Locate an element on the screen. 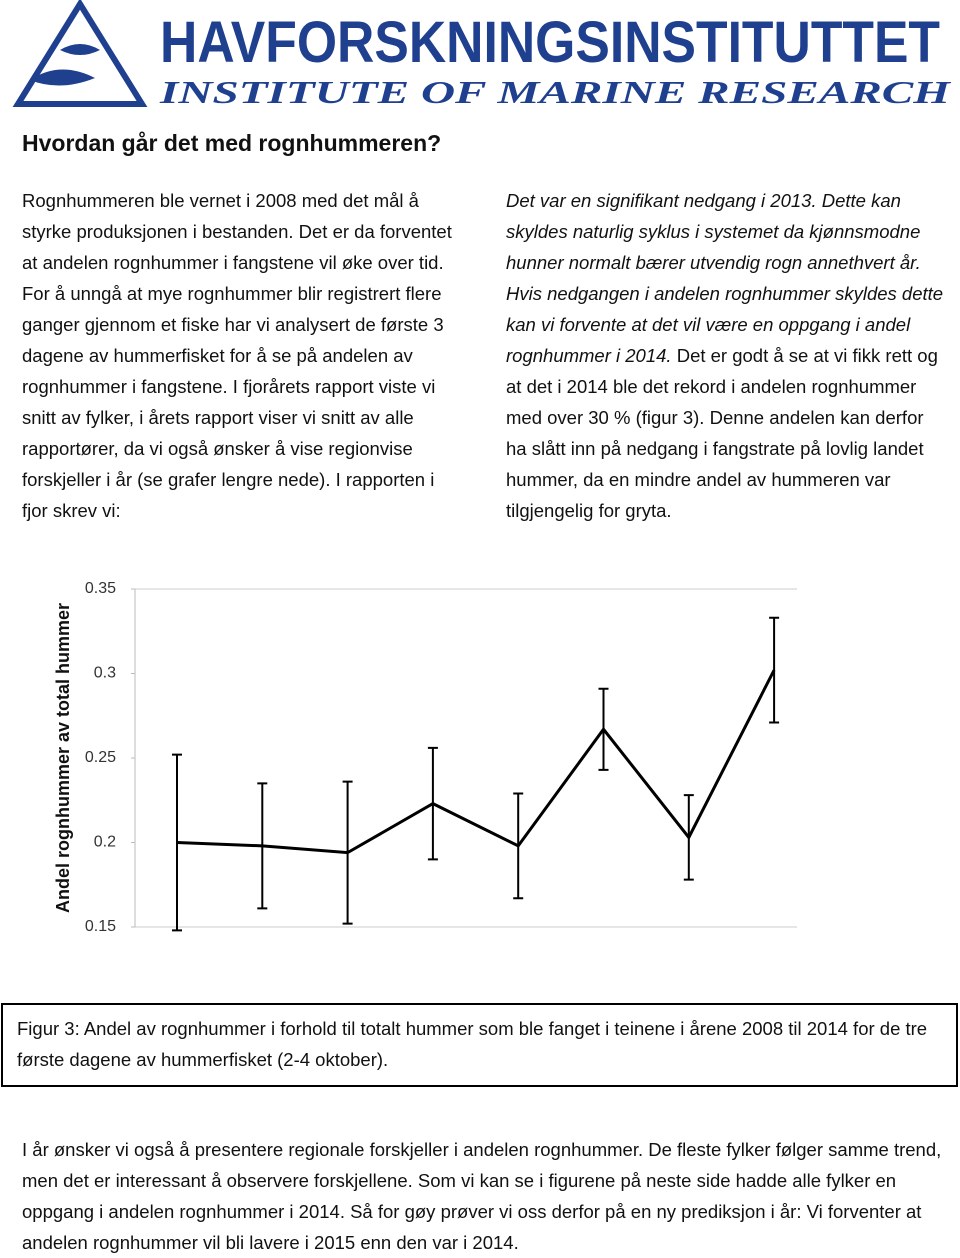  error-bar is located at coordinates (774, 670).